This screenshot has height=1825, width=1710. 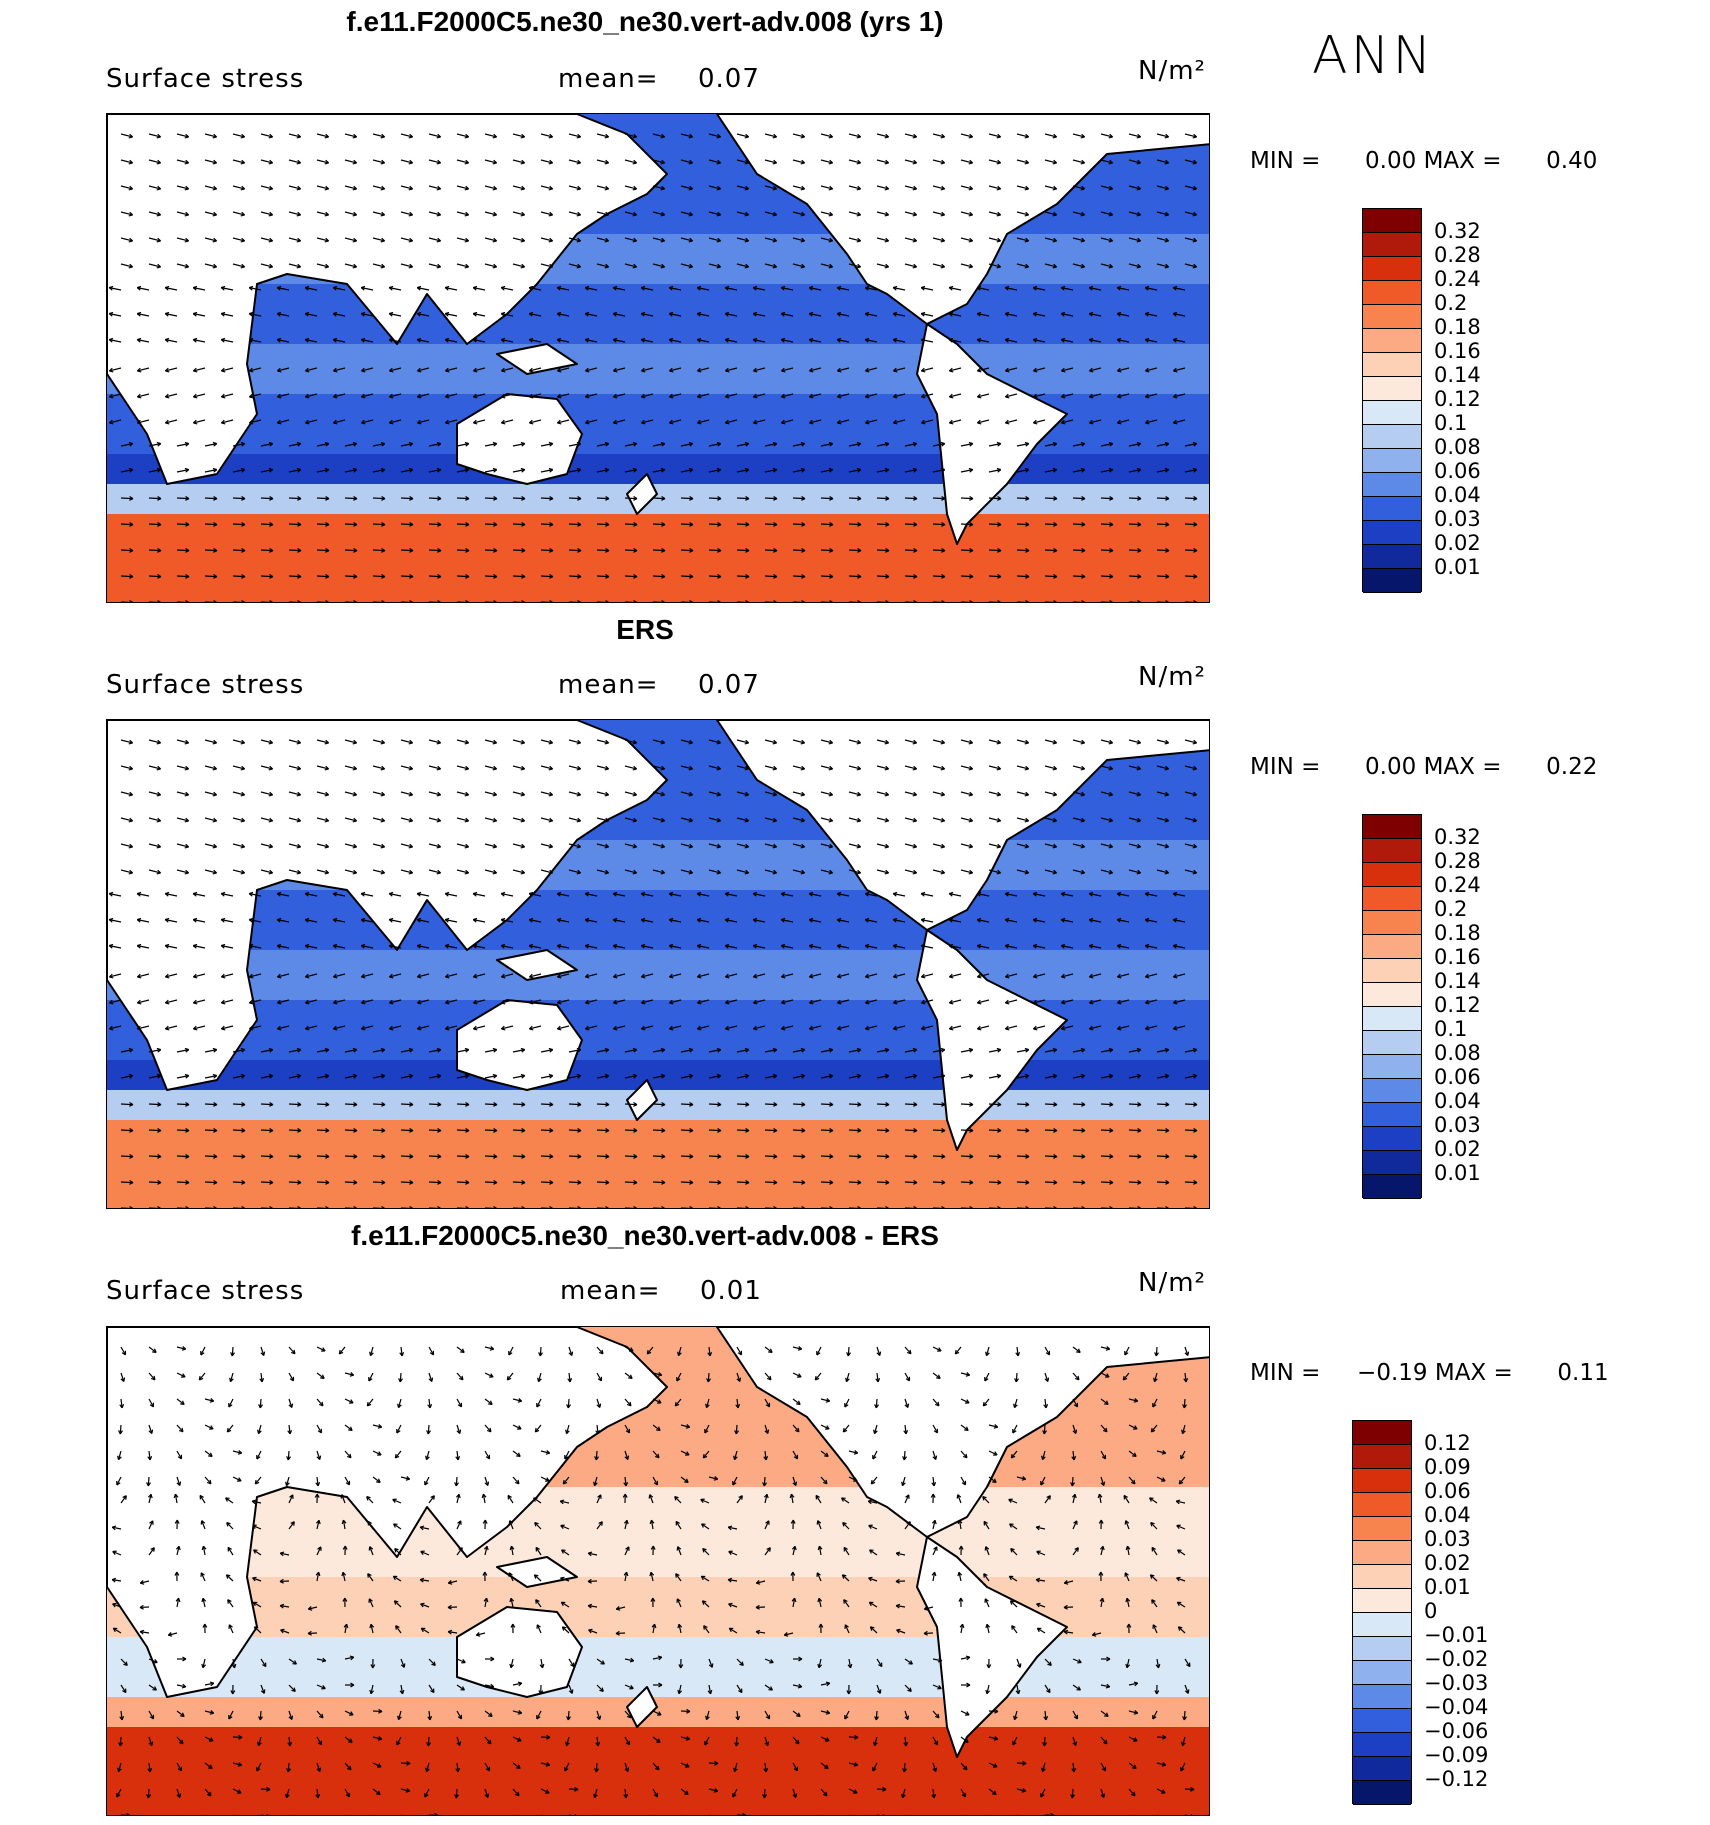 What do you see at coordinates (1457, 375) in the screenshot?
I see `colorbar-tick-label: 0.14` at bounding box center [1457, 375].